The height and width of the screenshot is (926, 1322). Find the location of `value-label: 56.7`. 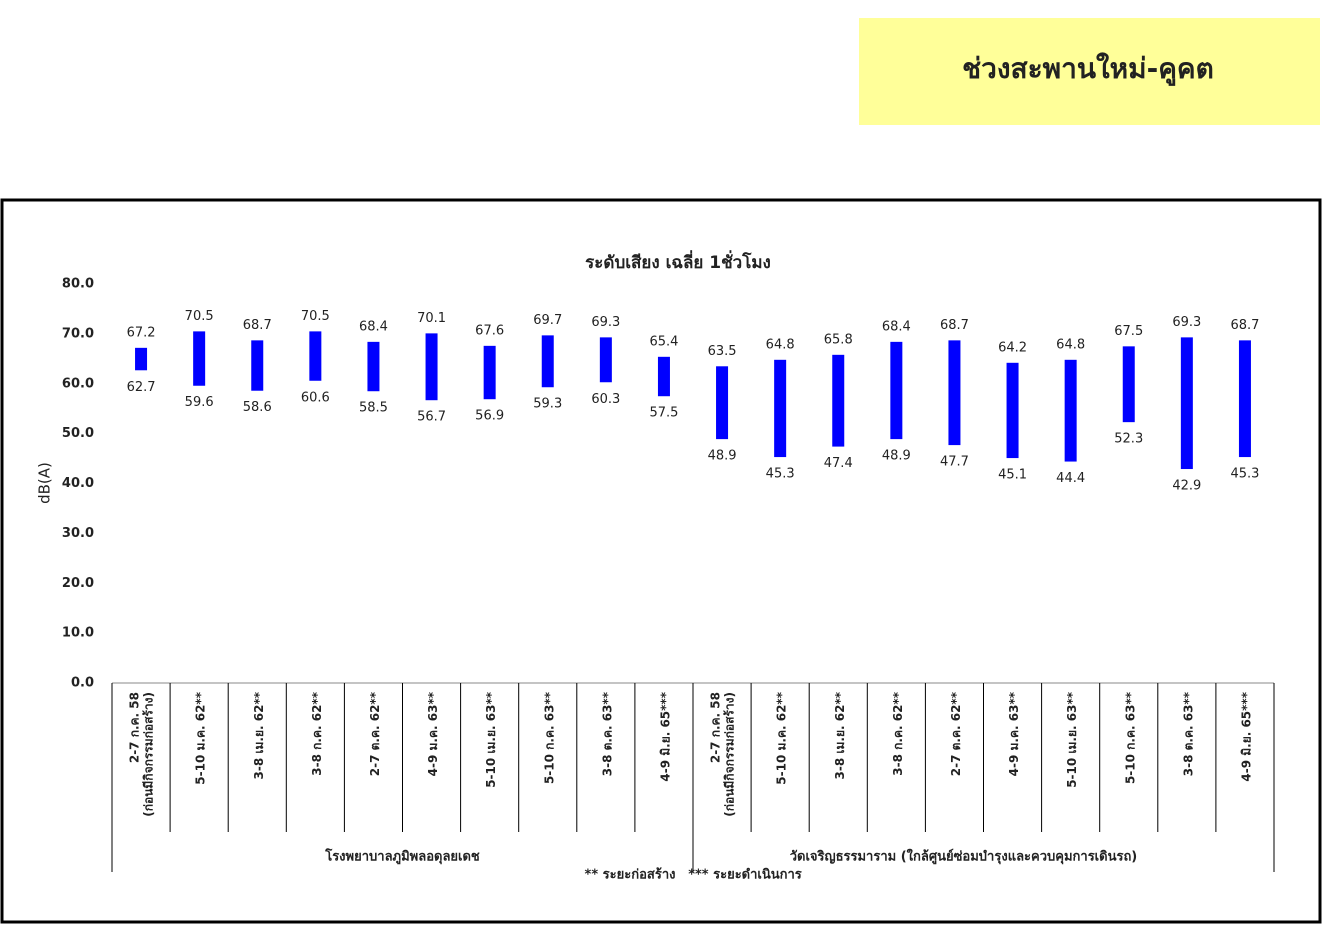

value-label: 56.7 is located at coordinates (431, 417).